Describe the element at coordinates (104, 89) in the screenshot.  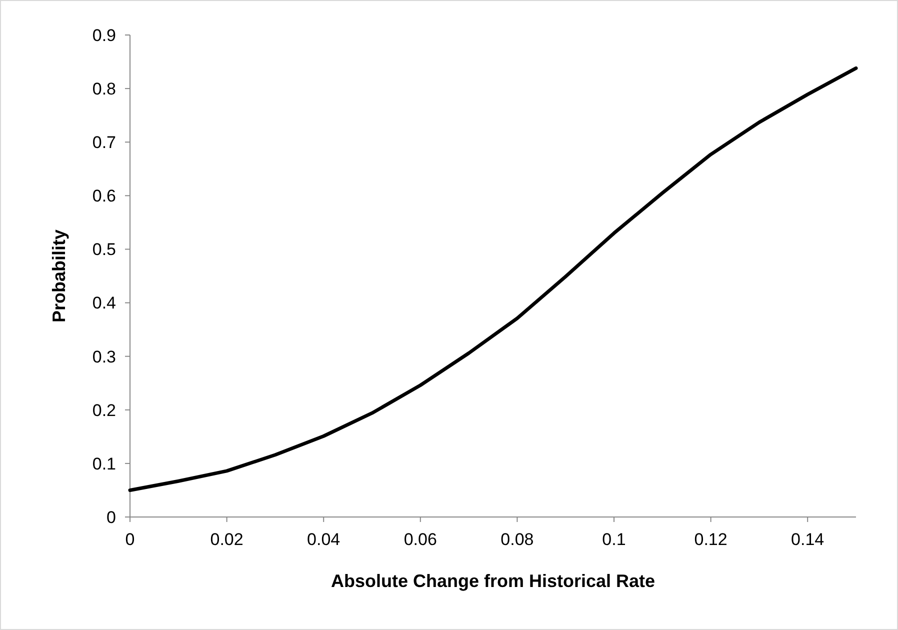
I see `y-tick-label: 0.8` at that location.